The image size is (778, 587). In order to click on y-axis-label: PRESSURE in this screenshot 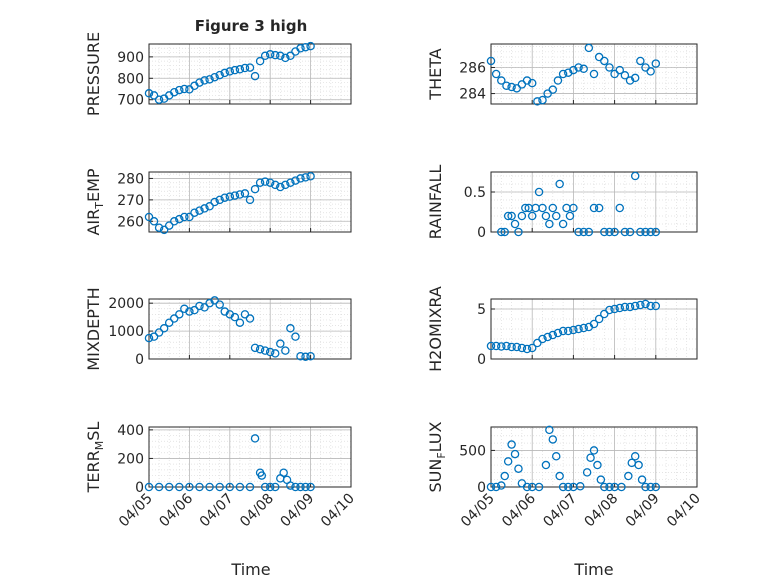, I will do `click(93, 74)`.